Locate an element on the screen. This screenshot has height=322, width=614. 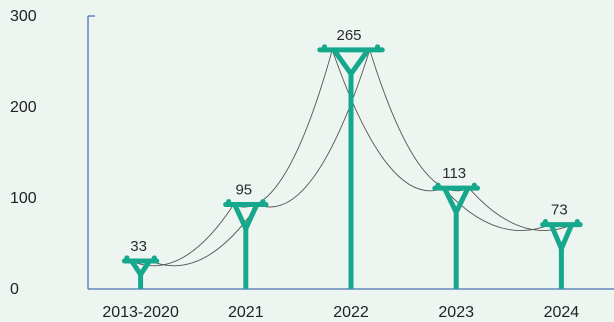
x-tick-label: 2023 is located at coordinates (456, 312).